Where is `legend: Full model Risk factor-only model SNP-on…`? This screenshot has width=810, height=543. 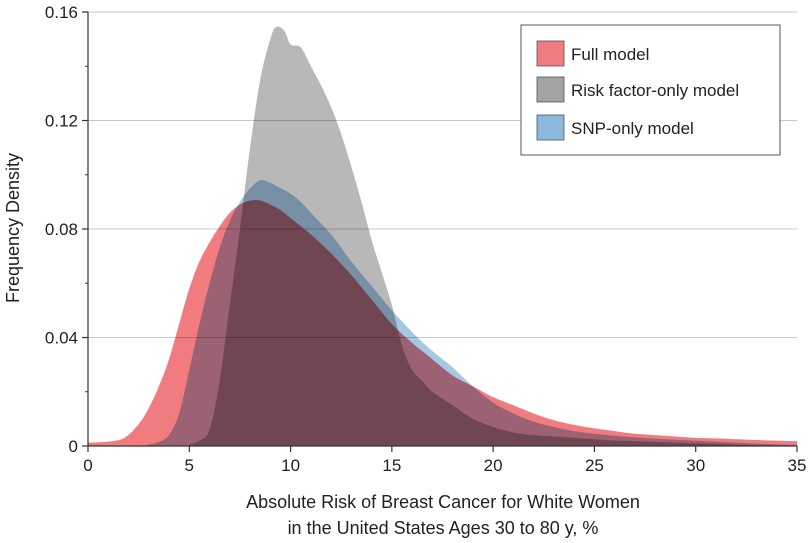 legend: Full model Risk factor-only model SNP-on… is located at coordinates (650, 90).